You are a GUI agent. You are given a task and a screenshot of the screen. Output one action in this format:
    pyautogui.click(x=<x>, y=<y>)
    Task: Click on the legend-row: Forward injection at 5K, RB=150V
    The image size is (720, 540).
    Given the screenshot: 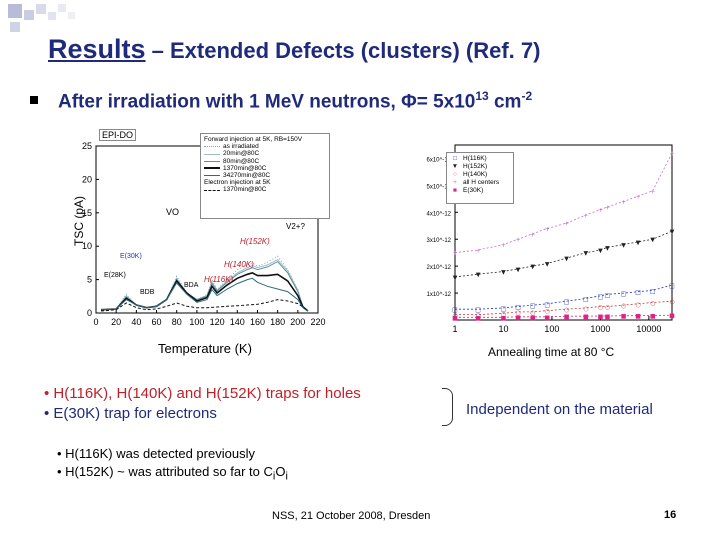 What is the action you would take?
    pyautogui.click(x=265, y=139)
    